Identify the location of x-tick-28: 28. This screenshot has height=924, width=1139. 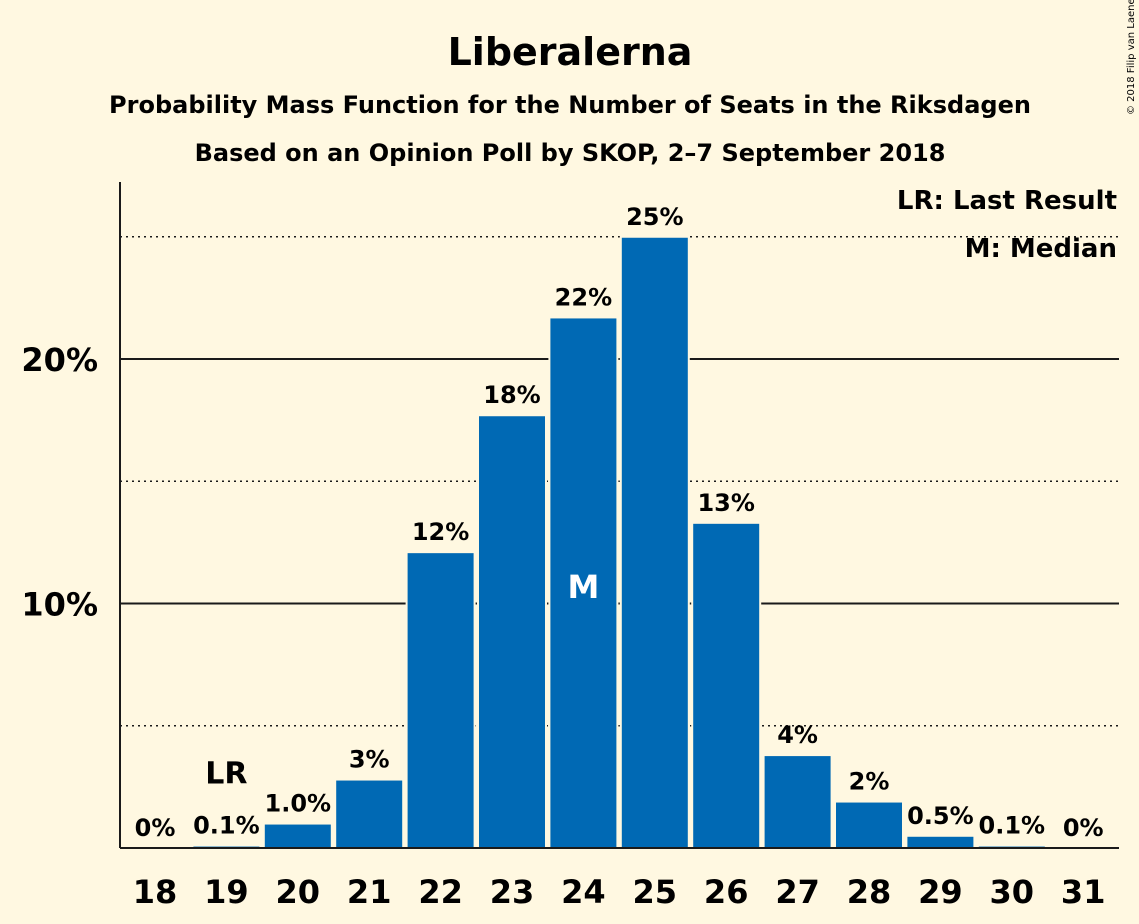
(869, 892).